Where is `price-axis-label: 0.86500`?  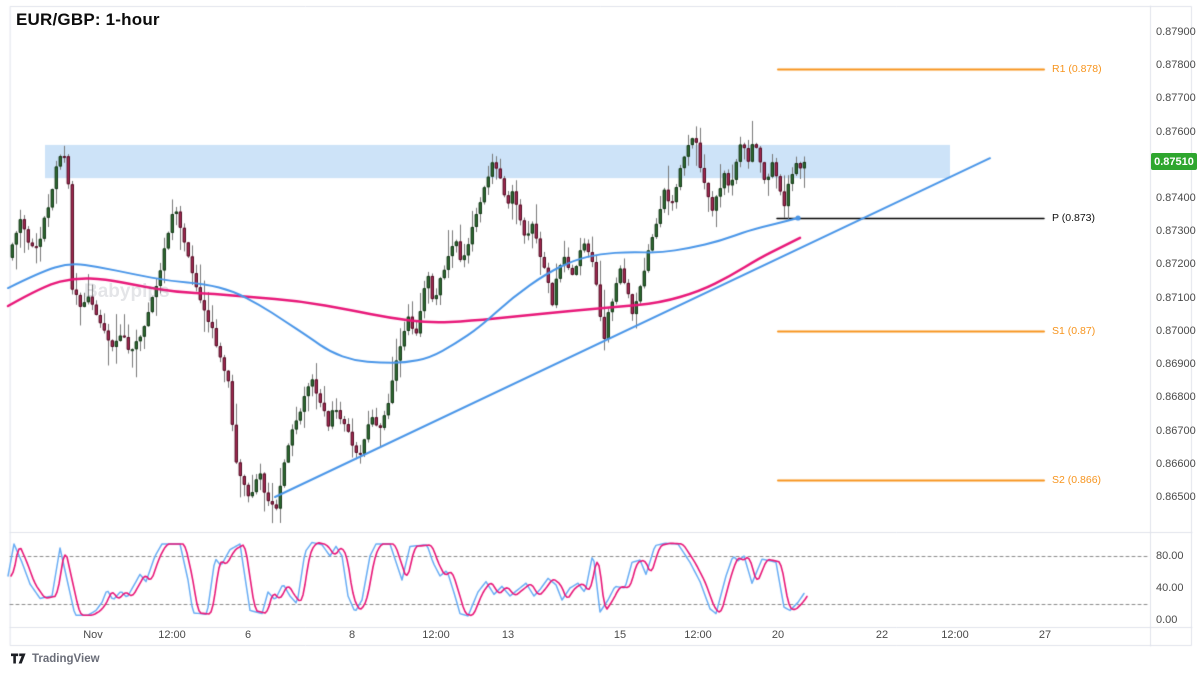 price-axis-label: 0.86500 is located at coordinates (1176, 496).